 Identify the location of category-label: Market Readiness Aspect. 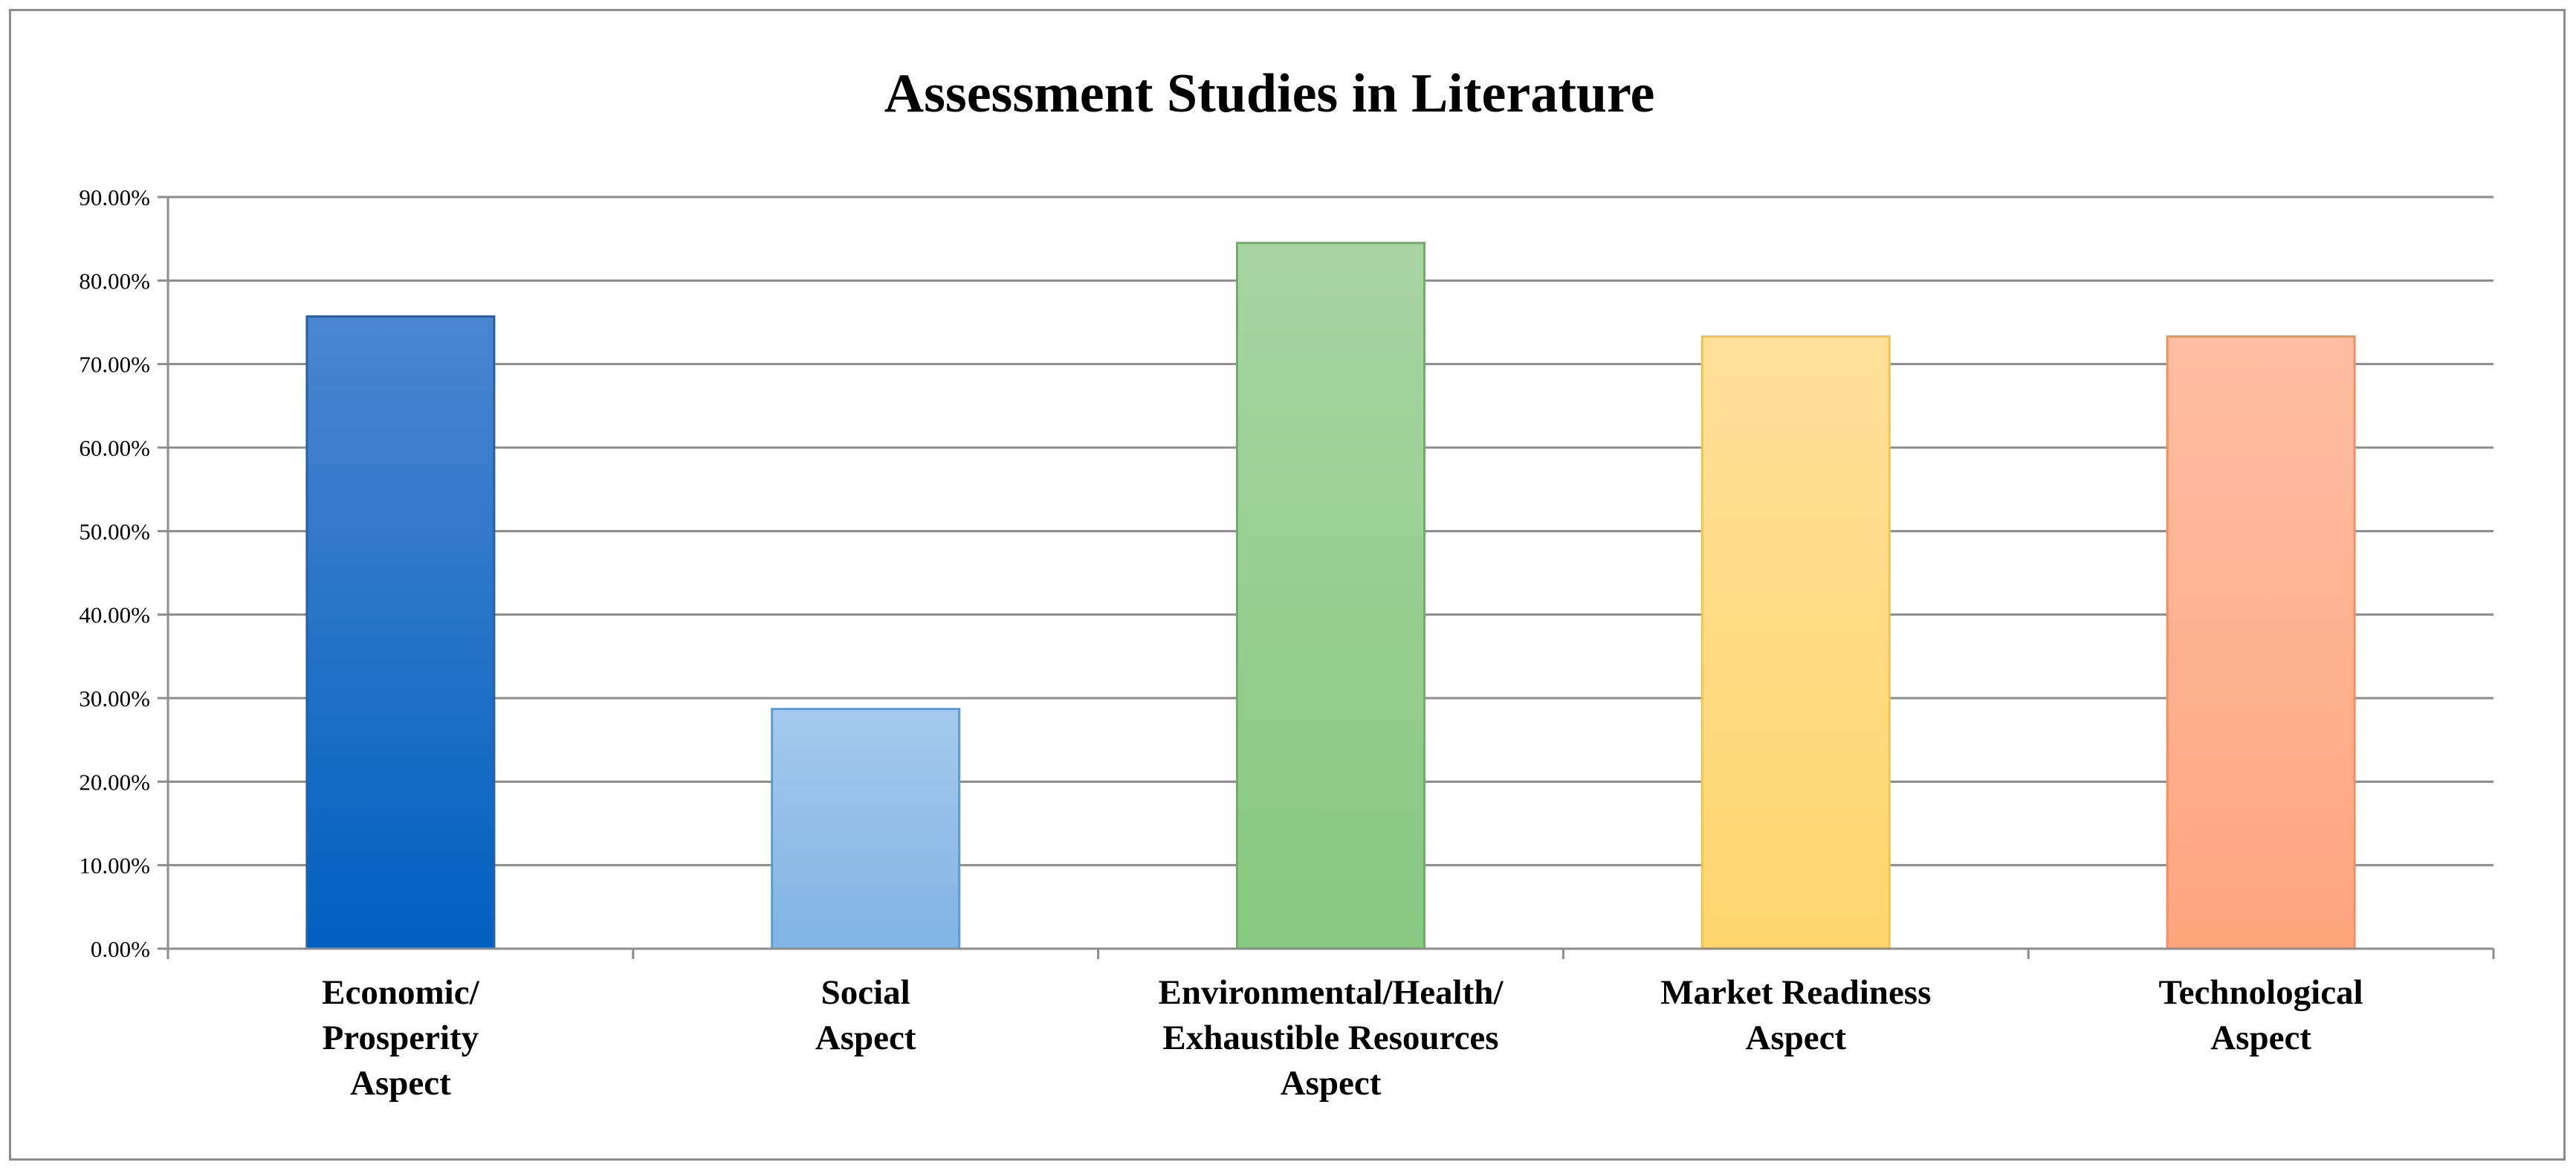
(1795, 1015).